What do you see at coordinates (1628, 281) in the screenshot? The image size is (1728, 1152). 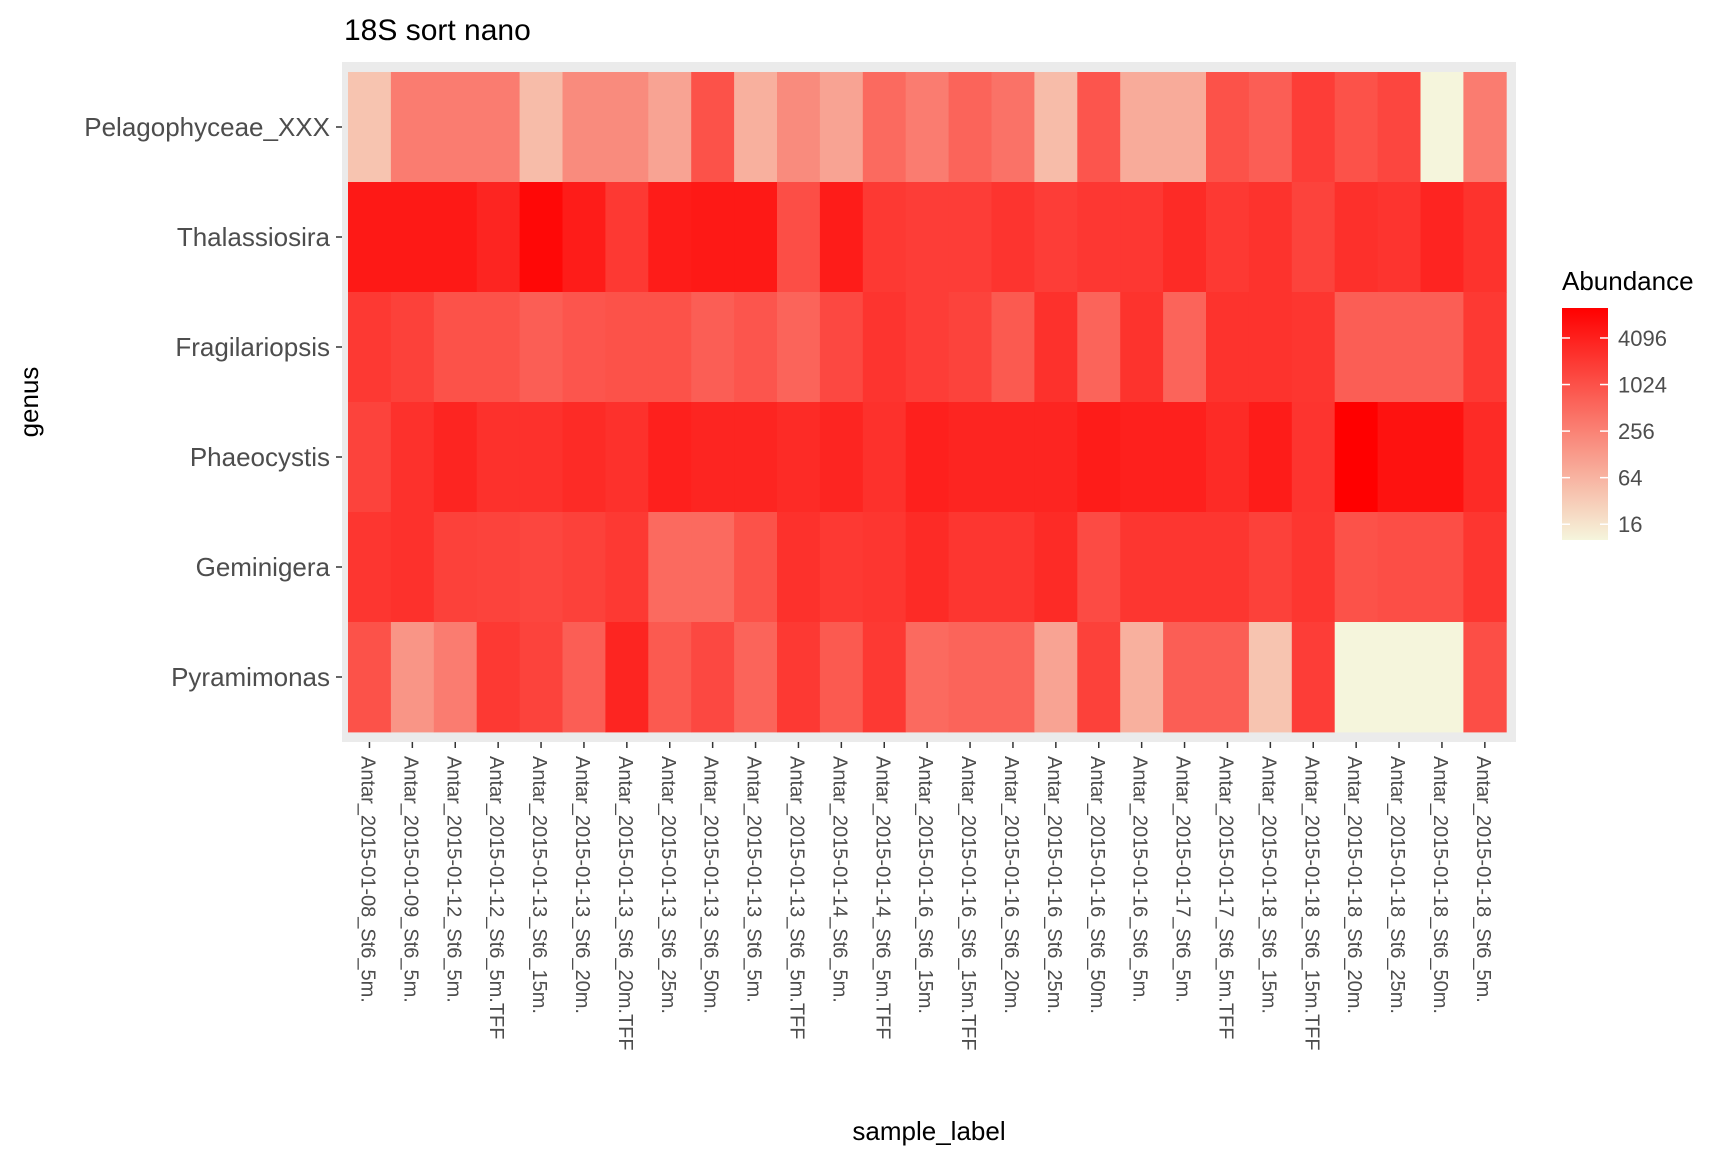 I see `legend-title: Abundance` at bounding box center [1628, 281].